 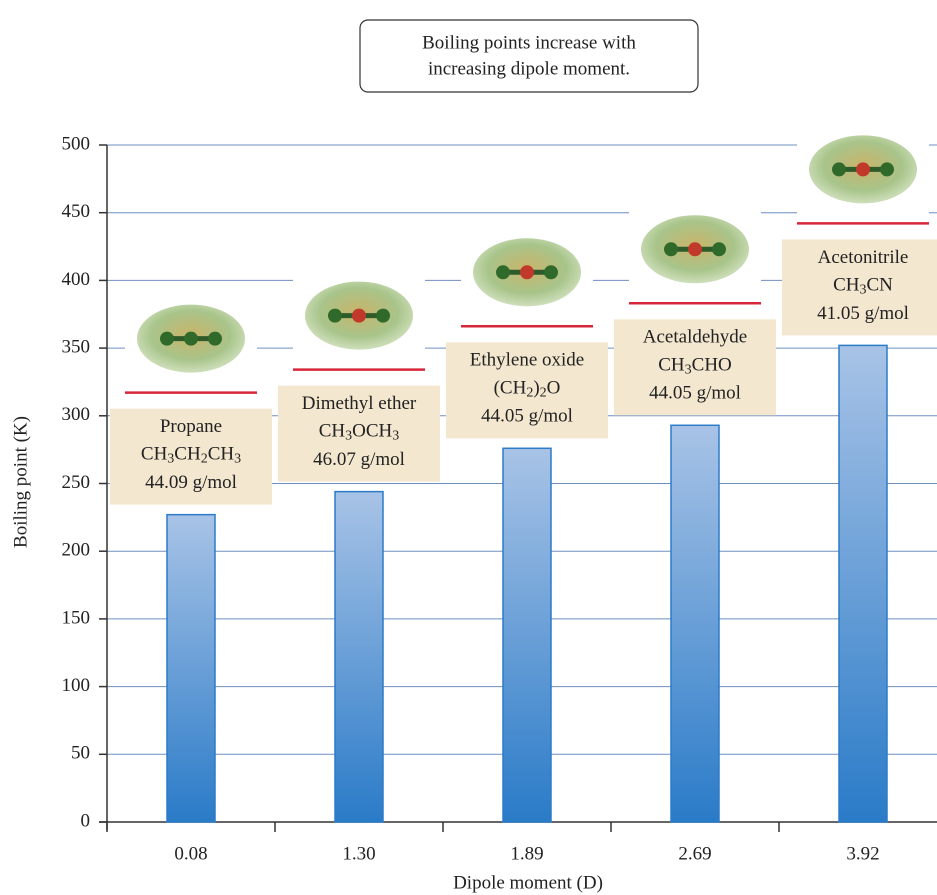 What do you see at coordinates (527, 360) in the screenshot?
I see `molecule-name: Ethylene oxide` at bounding box center [527, 360].